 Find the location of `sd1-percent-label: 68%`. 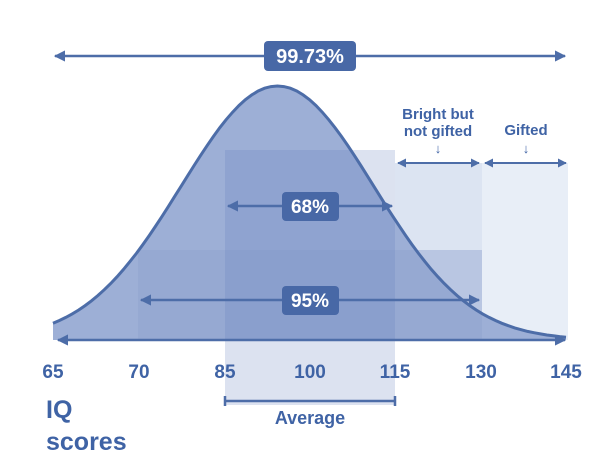

sd1-percent-label: 68% is located at coordinates (310, 207).